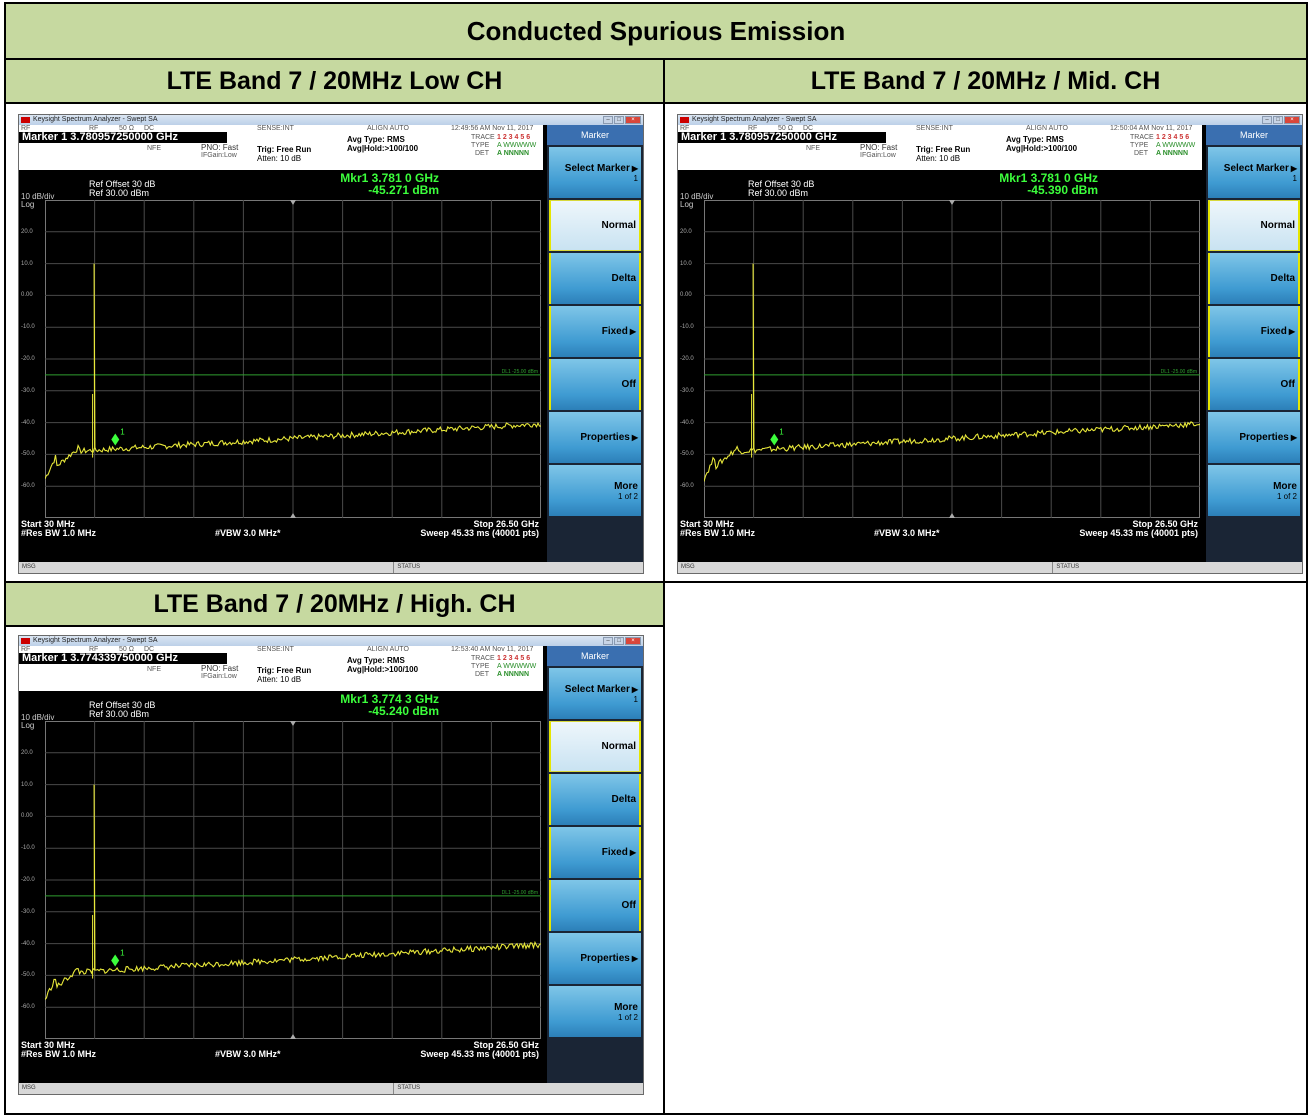  What do you see at coordinates (813, 148) in the screenshot?
I see `nfe-label: NFE` at bounding box center [813, 148].